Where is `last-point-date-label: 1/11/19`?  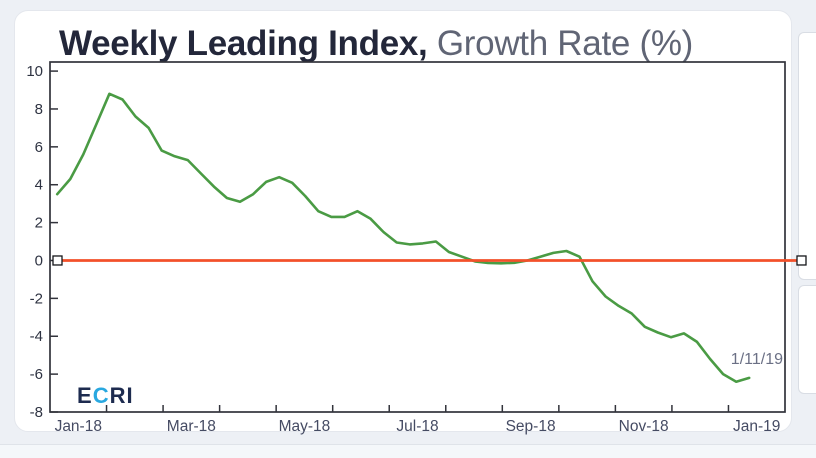
last-point-date-label: 1/11/19 is located at coordinates (756, 359).